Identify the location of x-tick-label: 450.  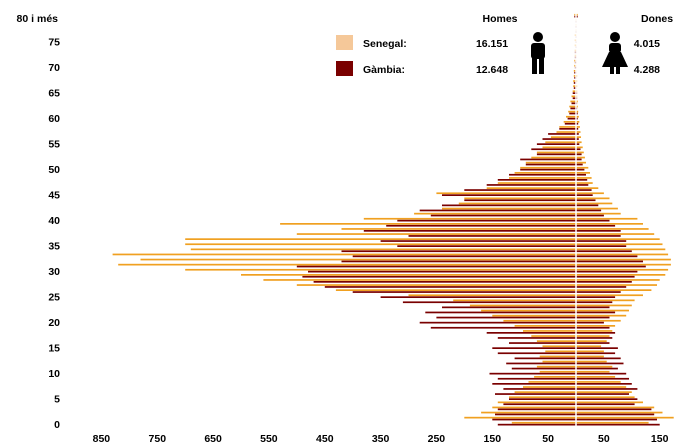
(325, 439).